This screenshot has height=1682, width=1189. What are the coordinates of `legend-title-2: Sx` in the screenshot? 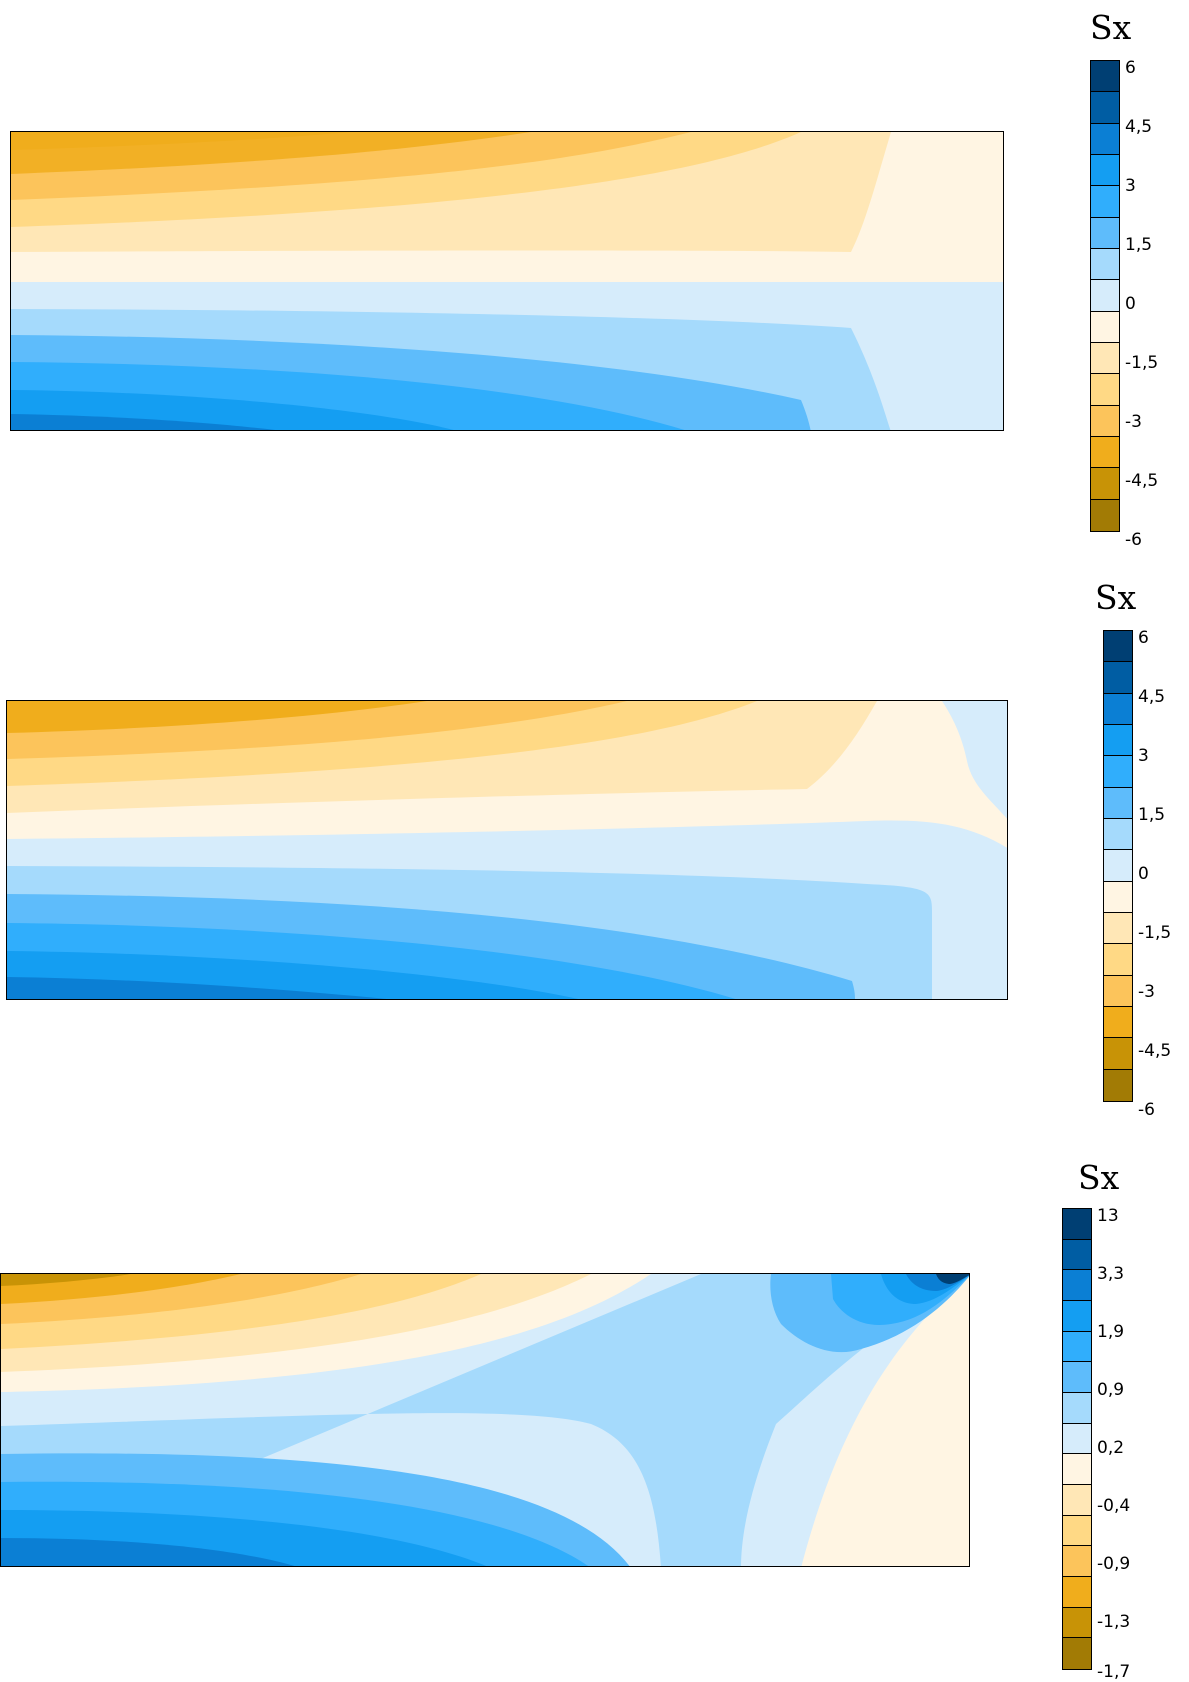 It's located at (1116, 597).